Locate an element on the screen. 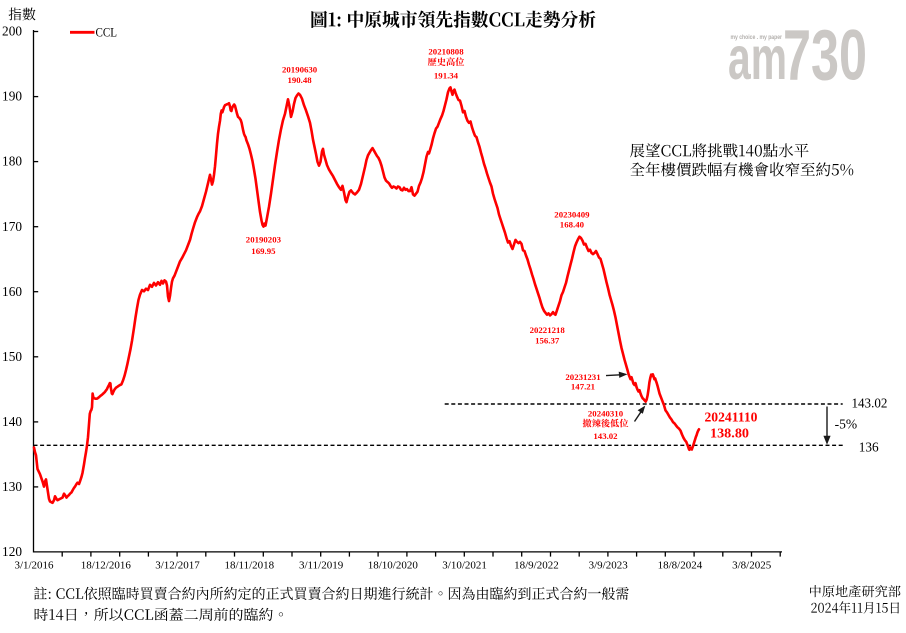 The width and height of the screenshot is (906, 633). svg-text: 20190630 is located at coordinates (300, 70).